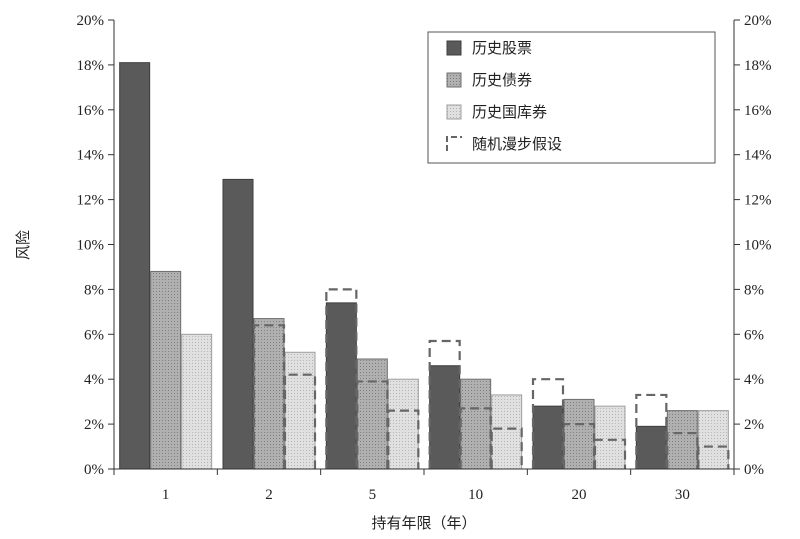  What do you see at coordinates (682, 495) in the screenshot?
I see `x-tick-label-30: 30` at bounding box center [682, 495].